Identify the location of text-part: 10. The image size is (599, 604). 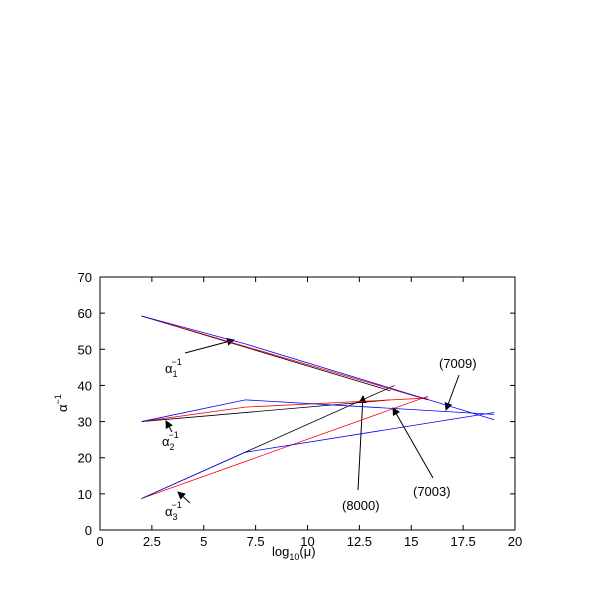
(294, 557).